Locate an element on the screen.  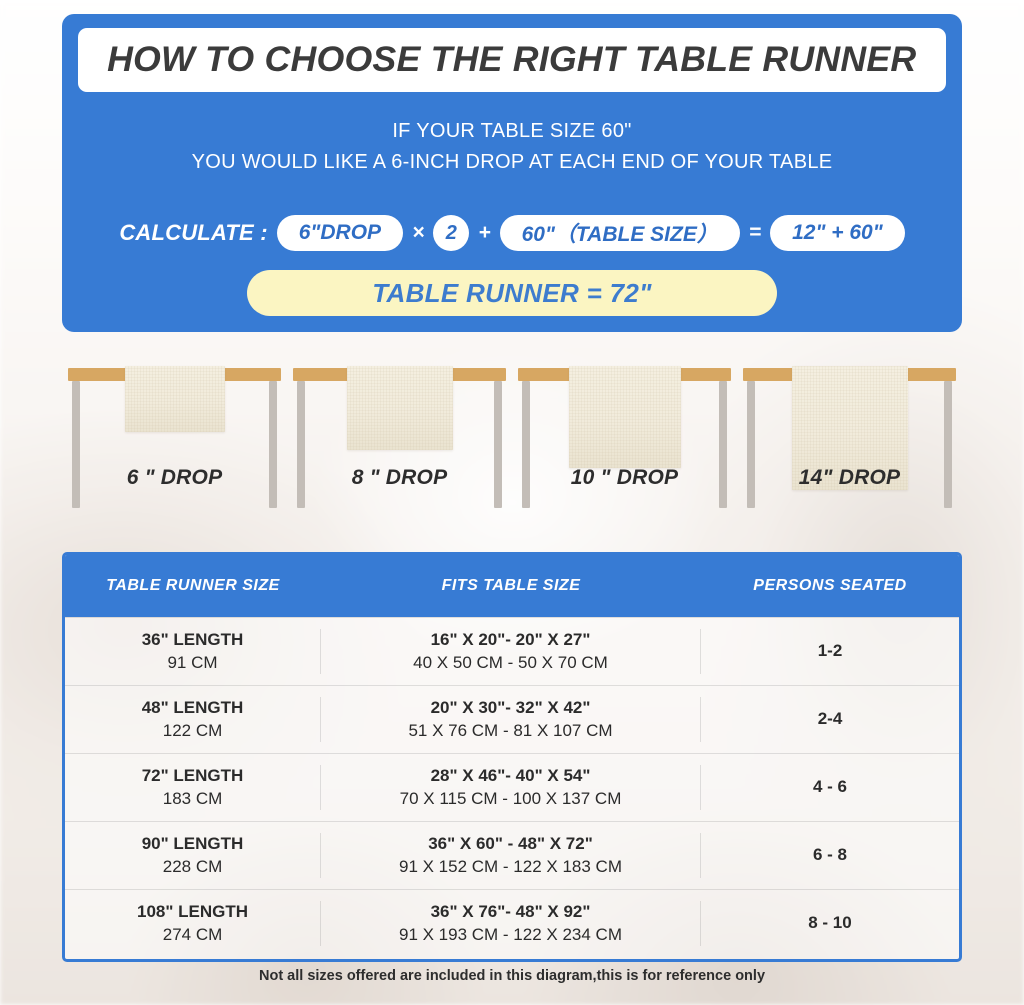
runner-size-inches: 36" LENGTH is located at coordinates (192, 640).